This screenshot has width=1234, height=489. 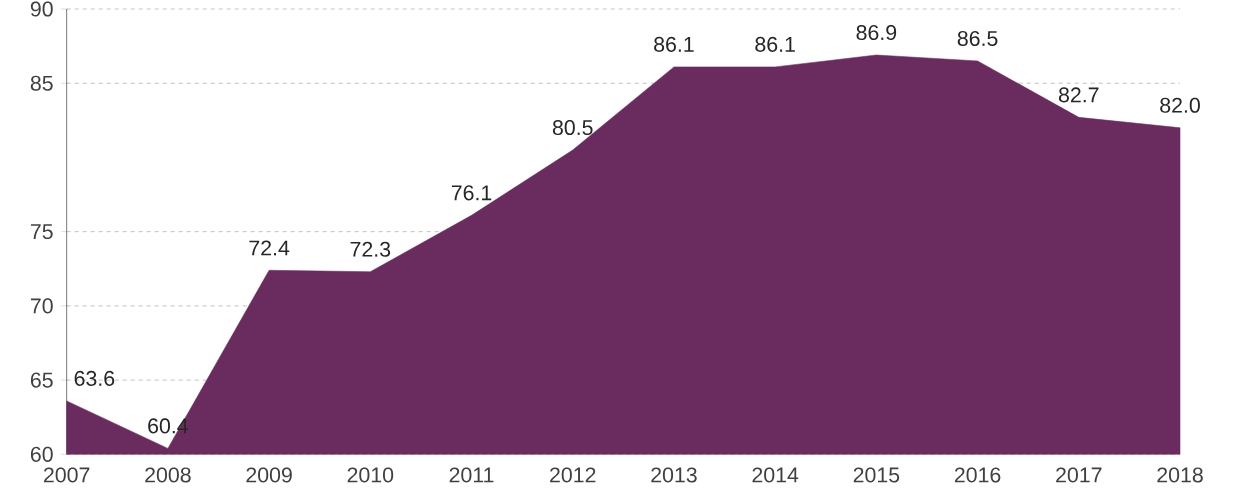 I want to click on x-tick-label: 2015, so click(x=876, y=475).